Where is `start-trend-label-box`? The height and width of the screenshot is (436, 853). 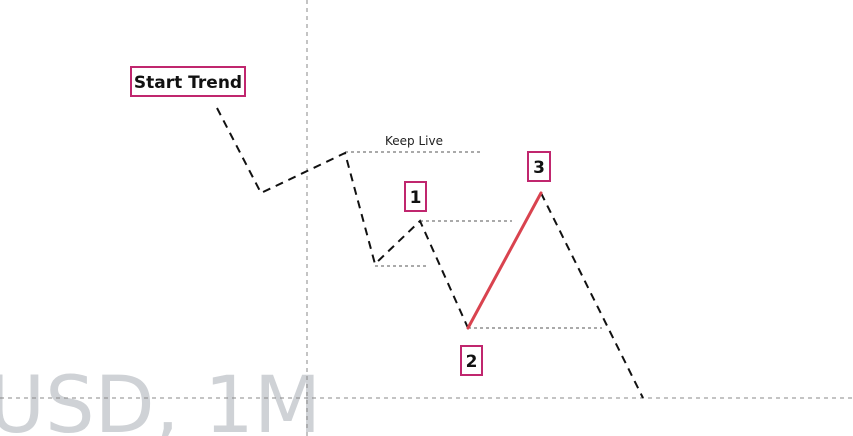
start-trend-label-box is located at coordinates (188, 81).